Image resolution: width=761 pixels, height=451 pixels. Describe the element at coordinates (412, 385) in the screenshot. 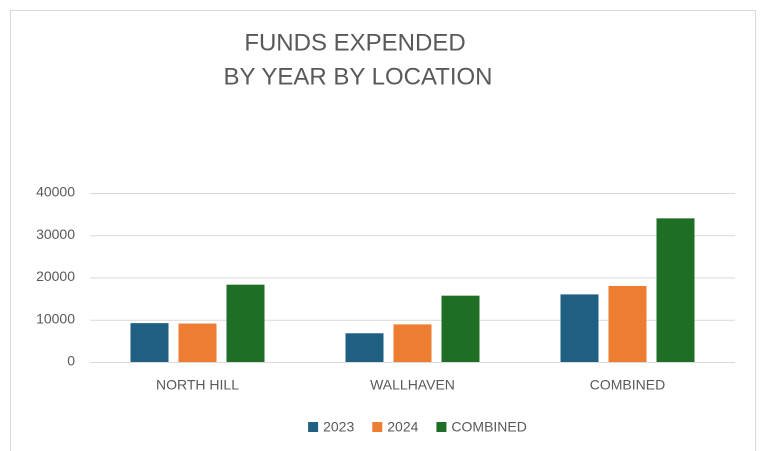

I see `x-tick-label: WALLHAVEN` at that location.